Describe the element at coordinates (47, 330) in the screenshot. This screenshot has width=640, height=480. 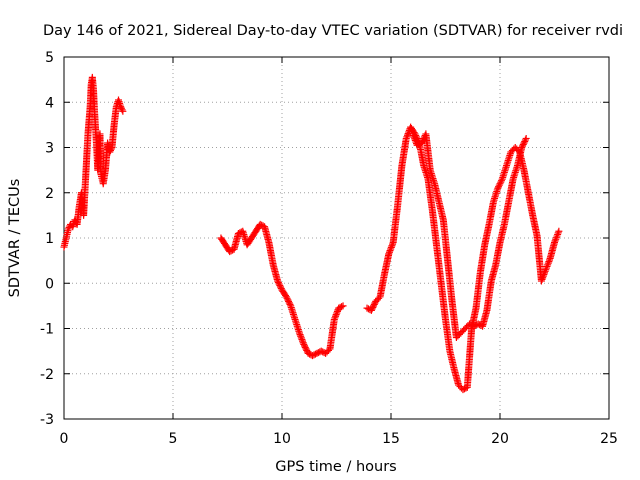
I see `y-tick-label: -1` at that location.